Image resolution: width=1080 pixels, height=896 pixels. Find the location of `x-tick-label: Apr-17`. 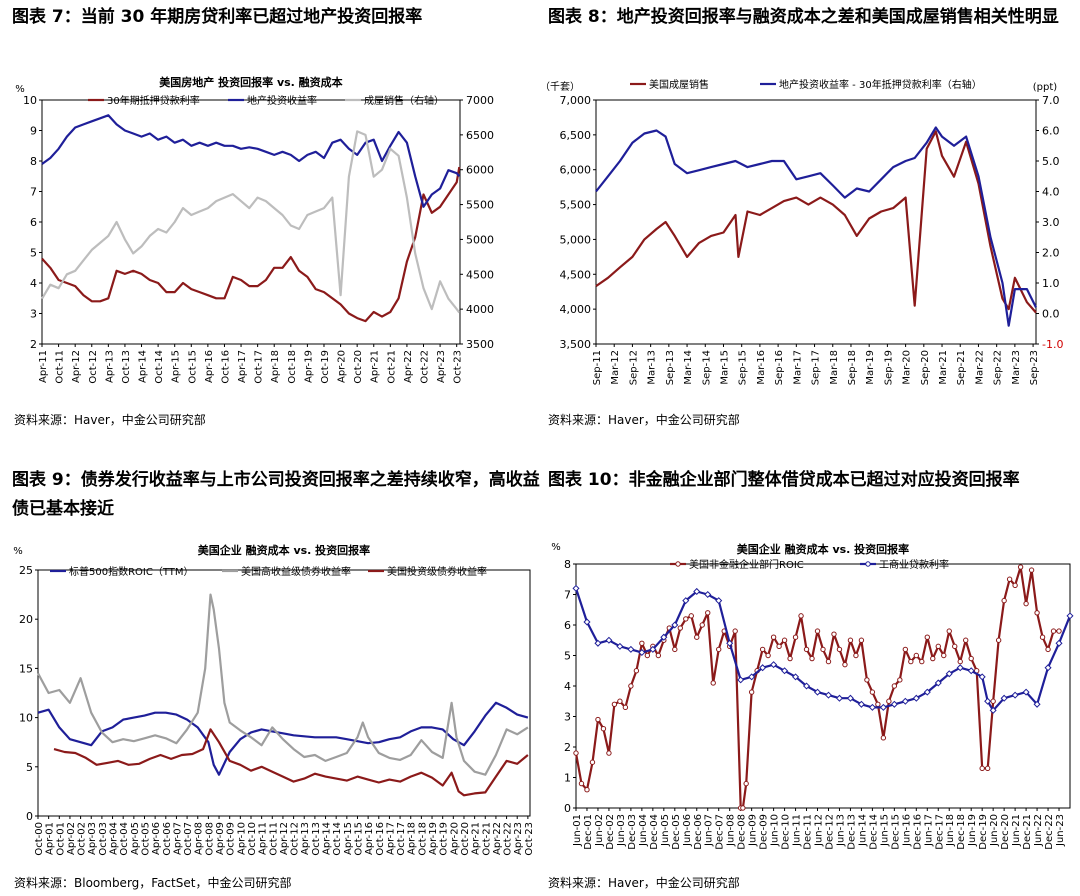

x-tick-label: Apr-17 is located at coordinates (242, 366).